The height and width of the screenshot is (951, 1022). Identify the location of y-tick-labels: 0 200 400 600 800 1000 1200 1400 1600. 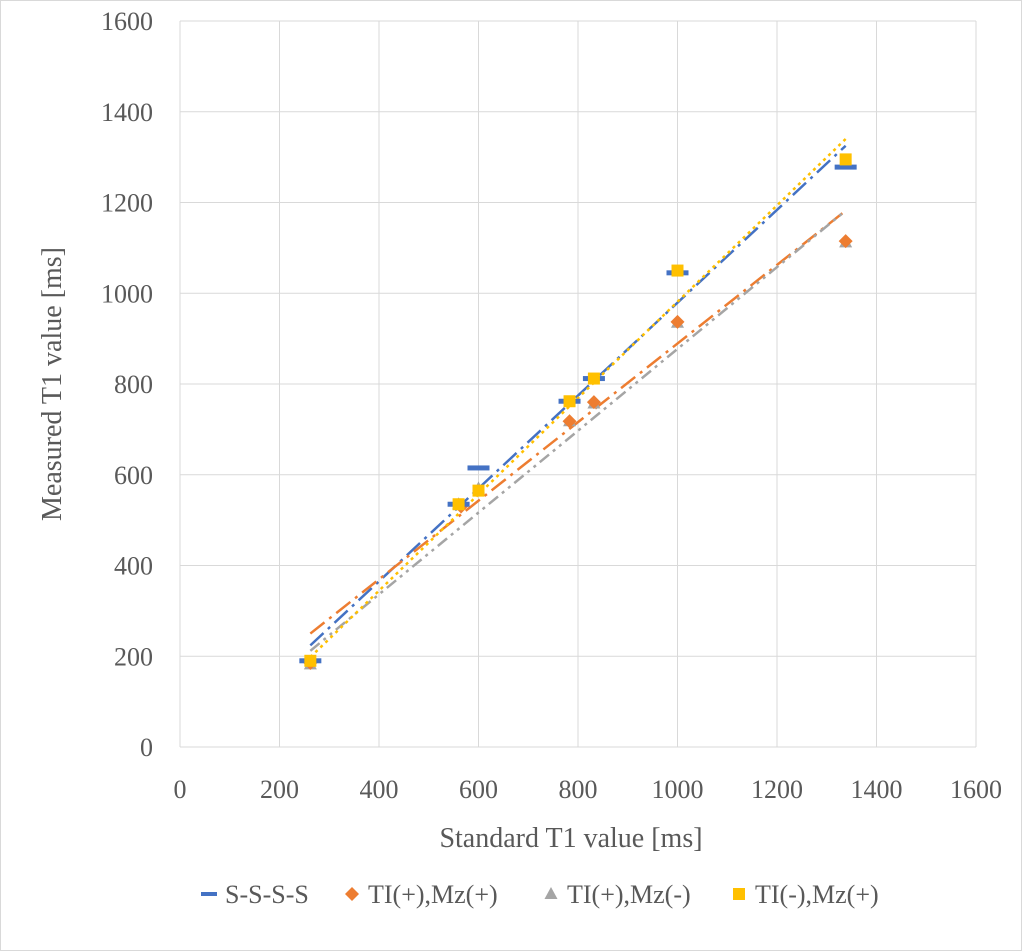
(127, 384).